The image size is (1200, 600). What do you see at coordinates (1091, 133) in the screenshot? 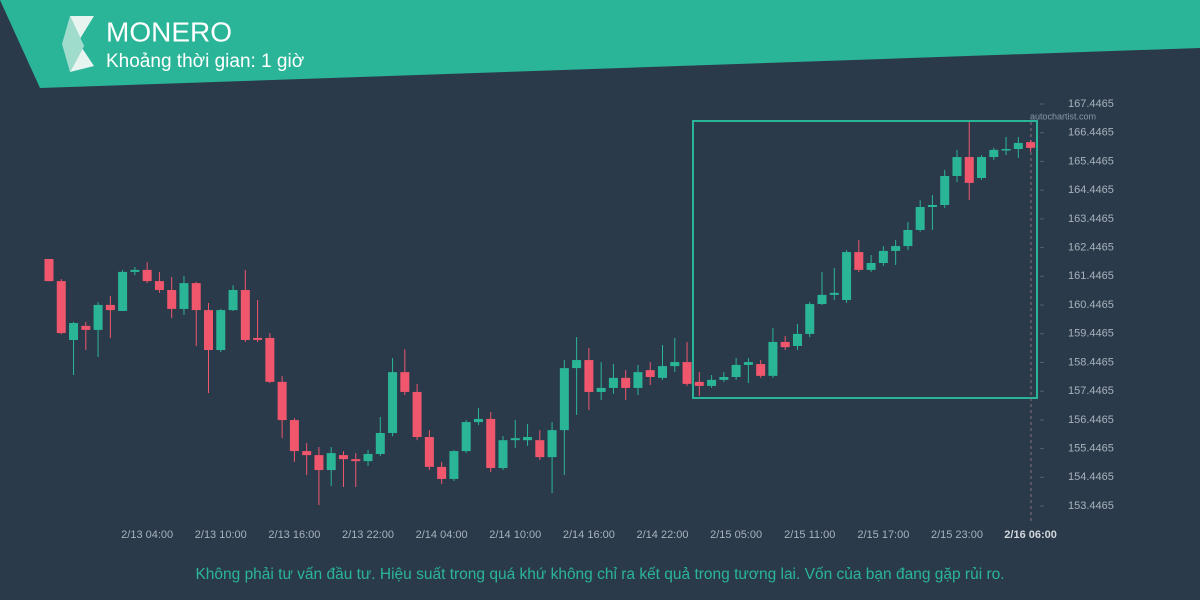
I see `y-tick-label: 166.4465` at bounding box center [1091, 133].